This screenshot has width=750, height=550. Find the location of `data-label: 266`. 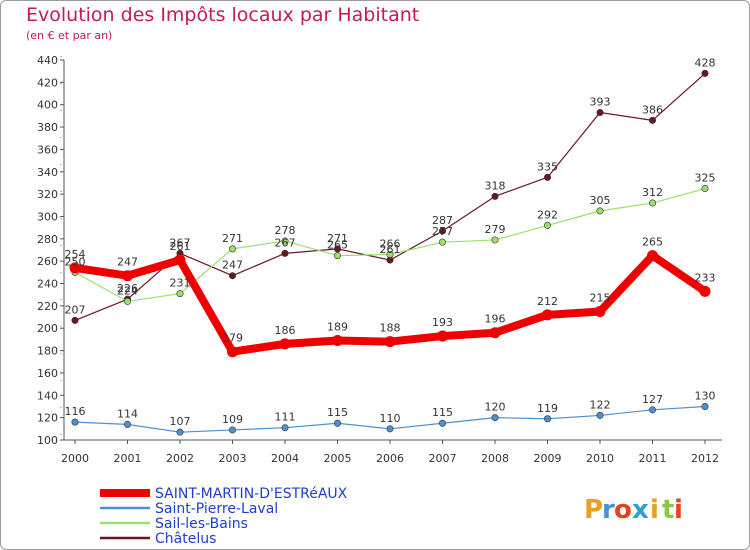

data-label: 266 is located at coordinates (390, 243).